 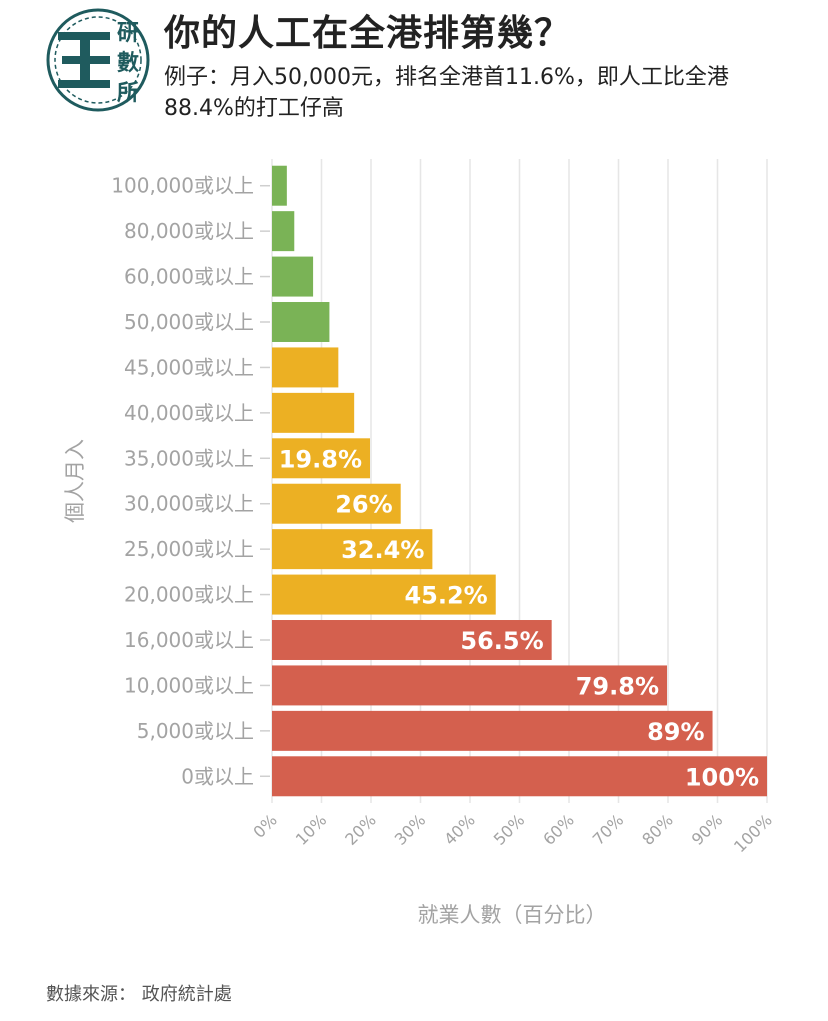 What do you see at coordinates (446, 93) in the screenshot?
I see `chart-subtitle: 例子：月入50,000元，排名全港首11.6%，即人工比全港88.4%的打工仔高` at bounding box center [446, 93].